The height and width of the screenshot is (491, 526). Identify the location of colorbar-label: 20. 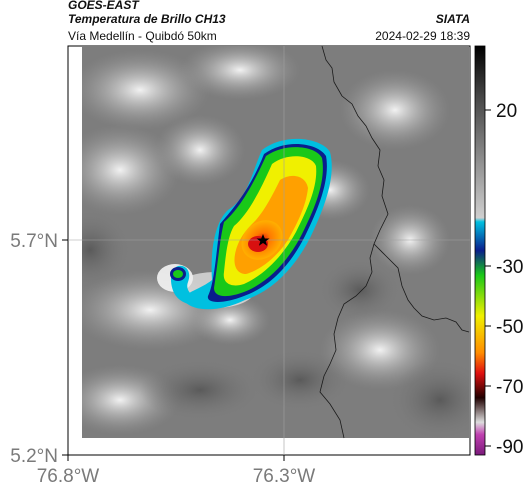
(506, 111).